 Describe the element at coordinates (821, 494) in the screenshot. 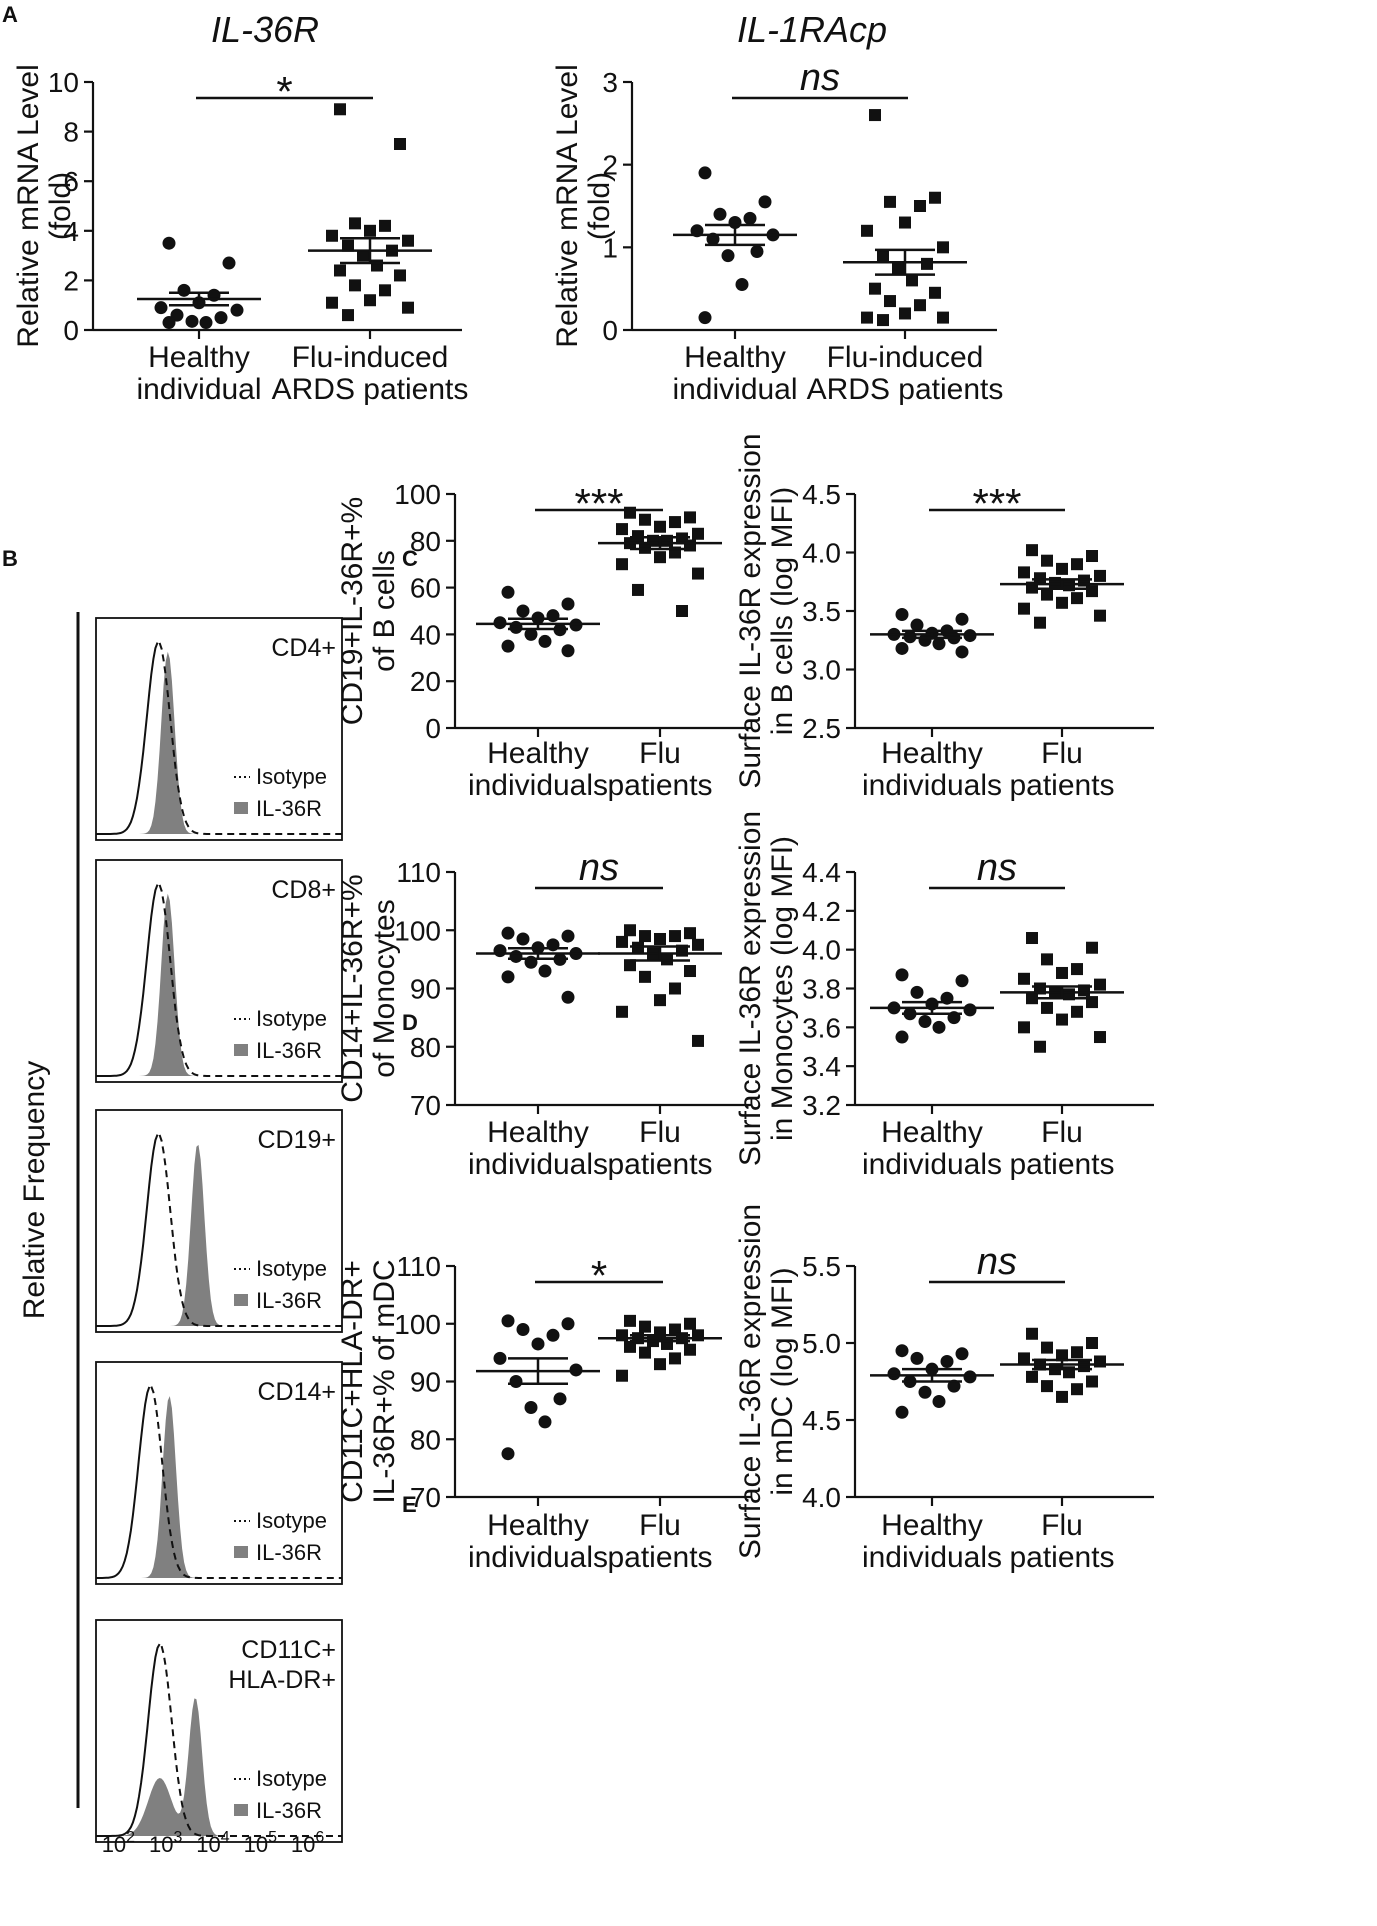

I see `y-tick-label: 4.5` at that location.